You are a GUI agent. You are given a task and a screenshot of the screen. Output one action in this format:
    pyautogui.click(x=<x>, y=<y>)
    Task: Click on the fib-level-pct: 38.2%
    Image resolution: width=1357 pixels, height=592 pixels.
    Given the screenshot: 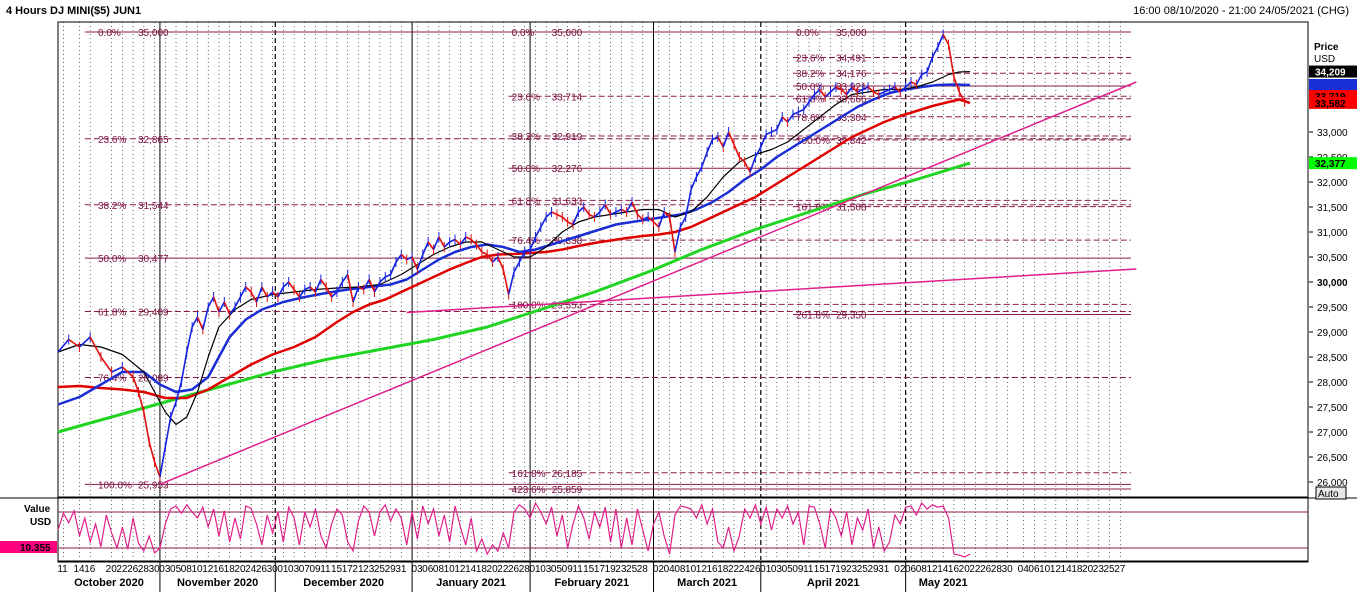 What is the action you would take?
    pyautogui.click(x=112, y=206)
    